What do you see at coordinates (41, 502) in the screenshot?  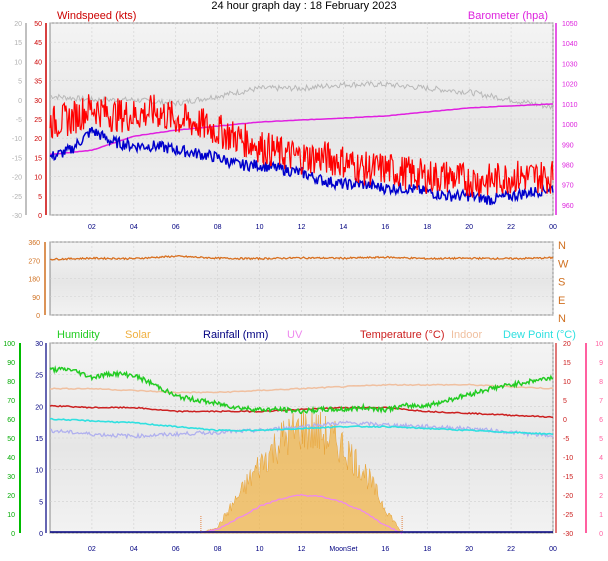 I see `rain-tick-label: 5` at bounding box center [41, 502].